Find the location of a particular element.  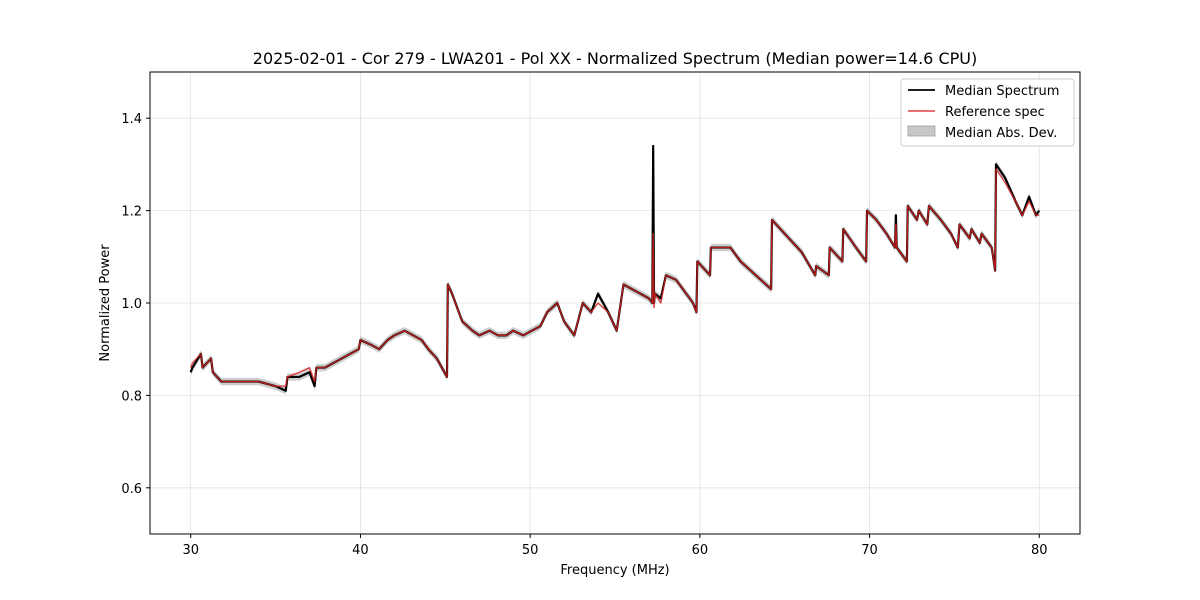

y-axis-label: Normalized Power is located at coordinates (105, 303).